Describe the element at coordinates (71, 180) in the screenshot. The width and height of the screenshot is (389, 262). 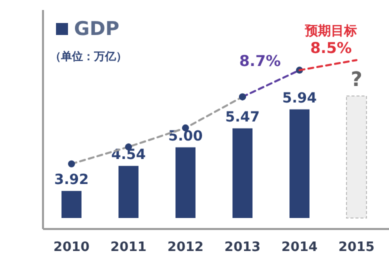
I see `data-label: 3.92` at that location.